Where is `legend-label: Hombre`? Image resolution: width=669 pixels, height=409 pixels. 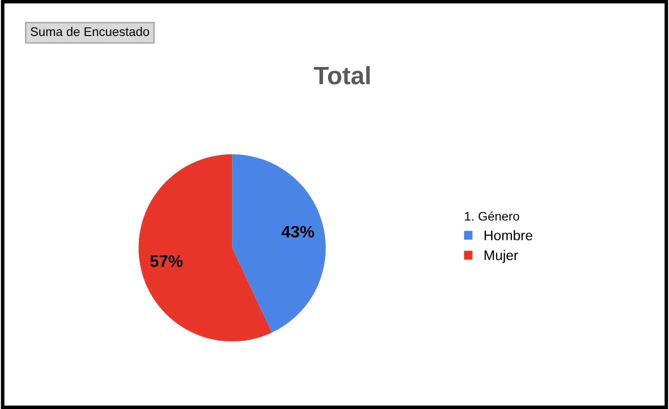
legend-label: Hombre is located at coordinates (508, 235).